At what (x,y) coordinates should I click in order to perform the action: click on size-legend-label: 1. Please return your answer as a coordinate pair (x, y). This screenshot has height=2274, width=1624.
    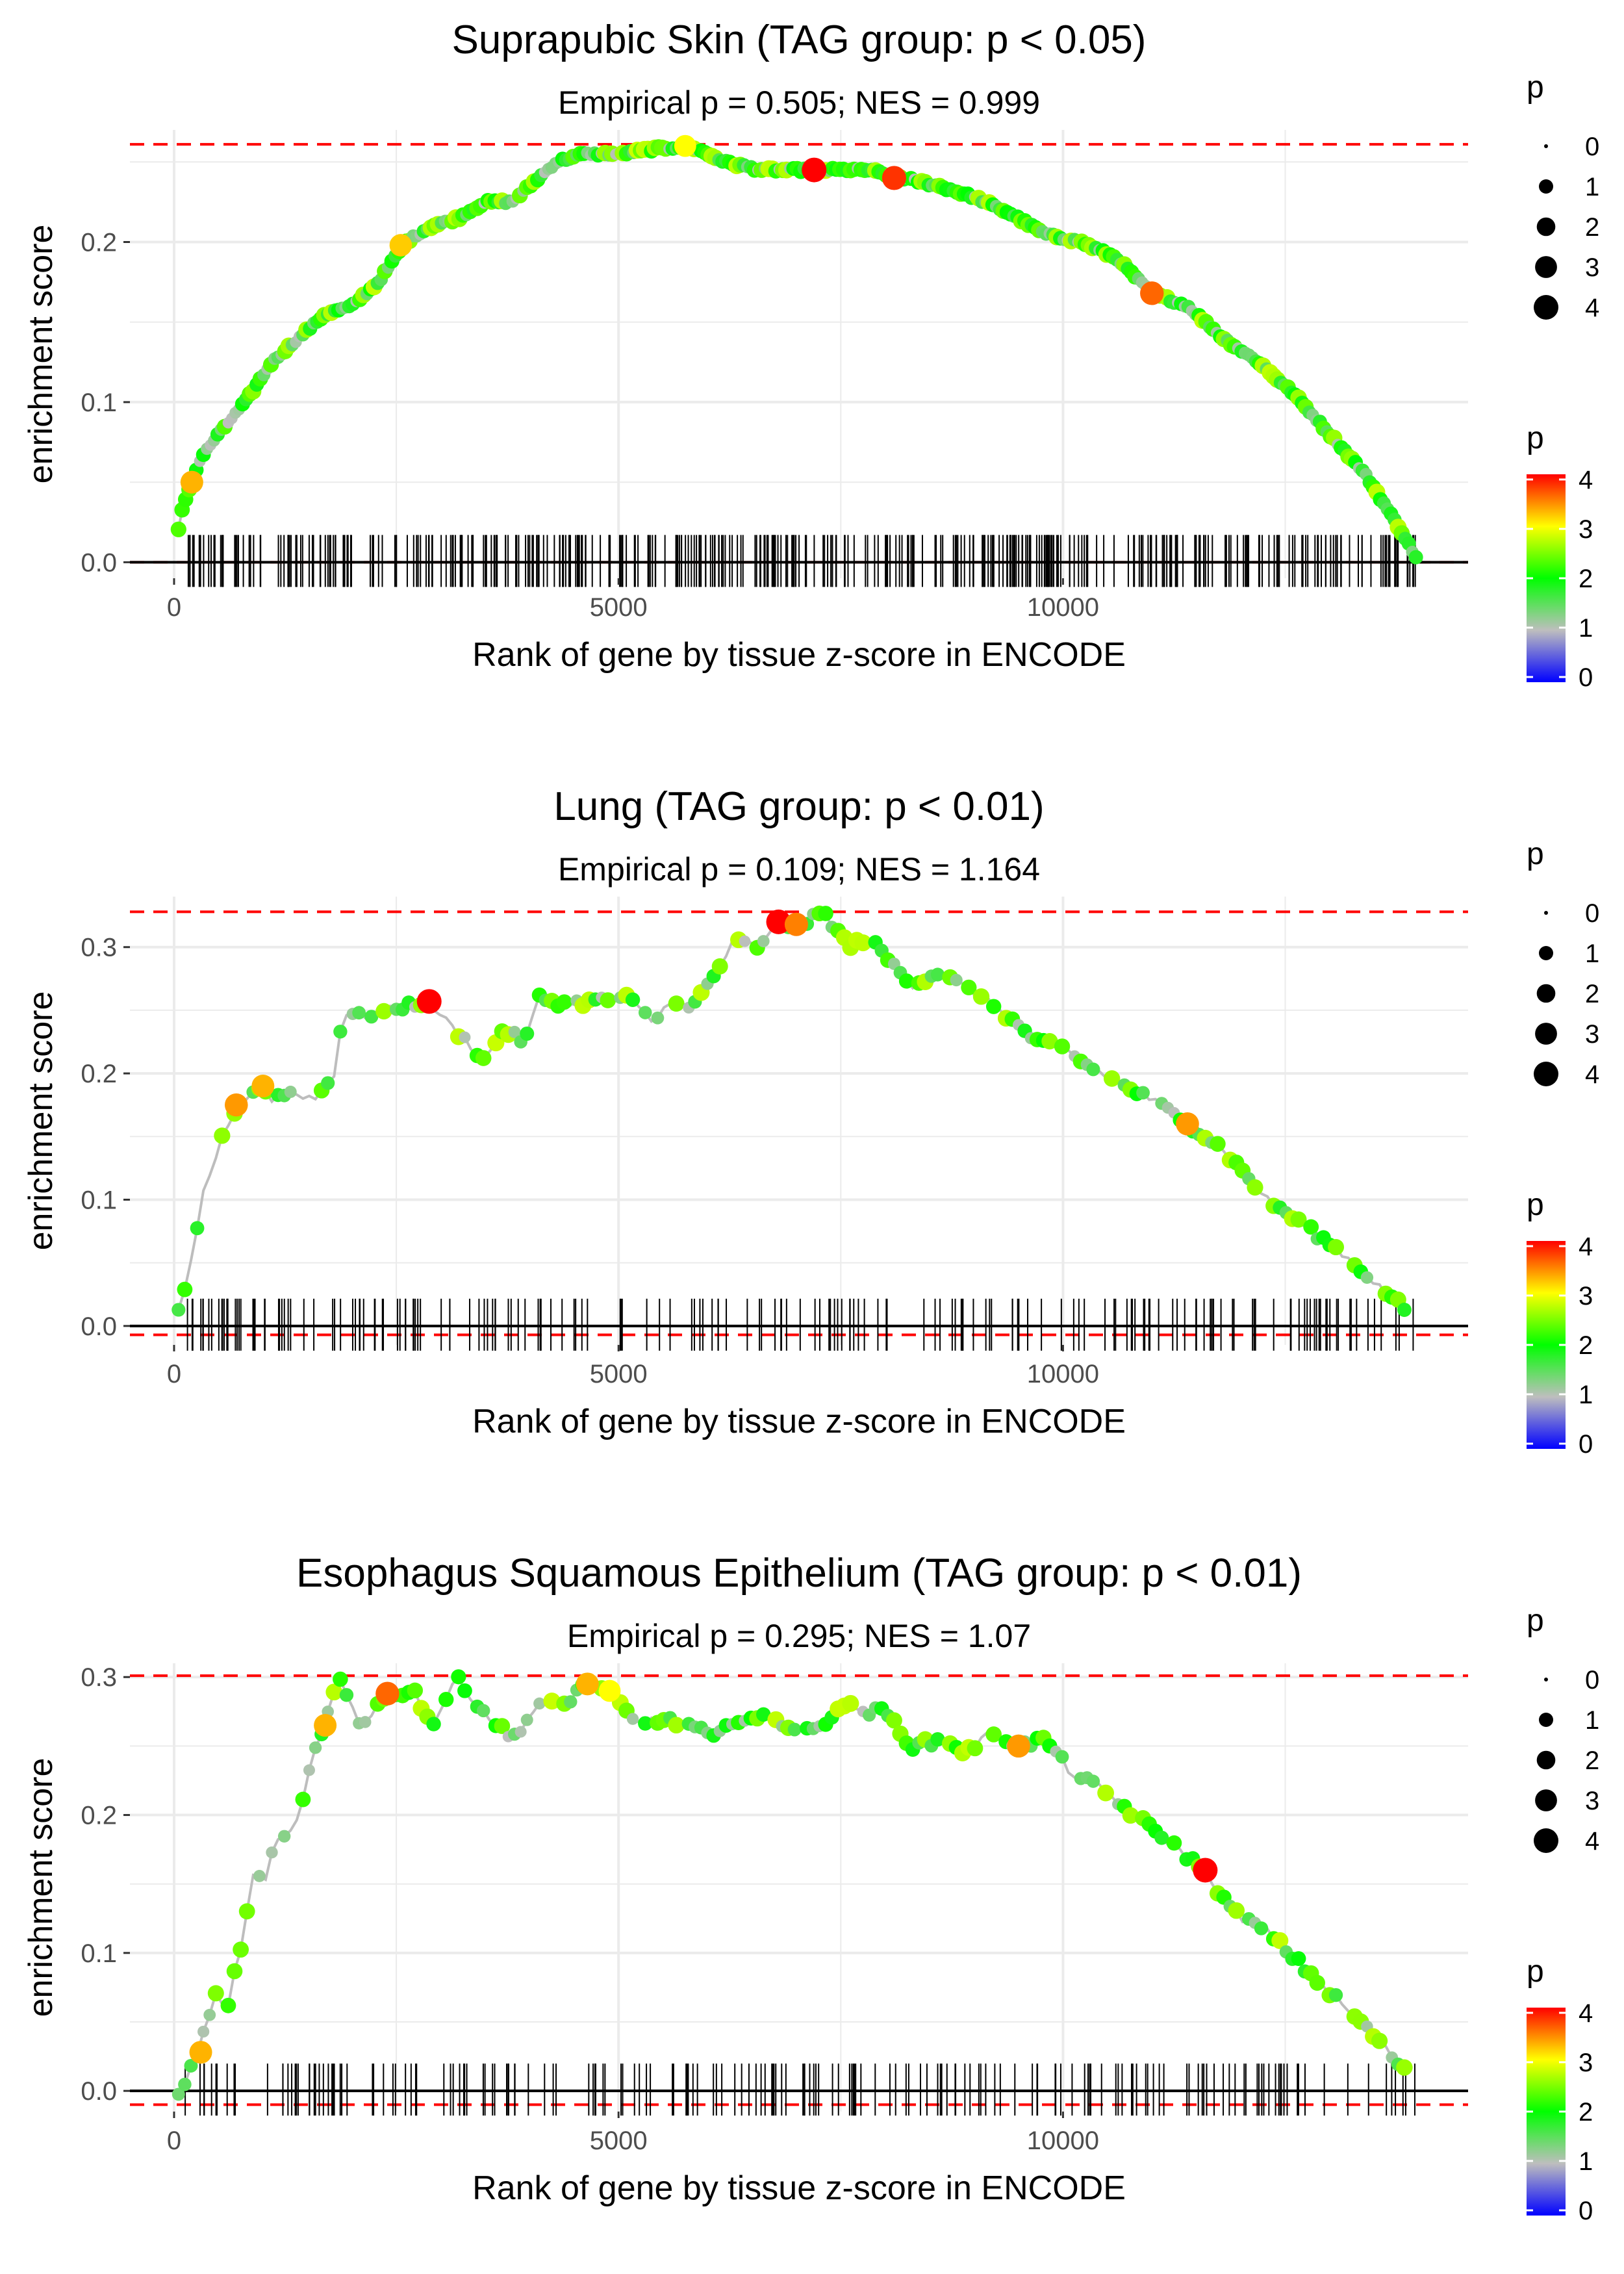
    Looking at the image, I should click on (1592, 187).